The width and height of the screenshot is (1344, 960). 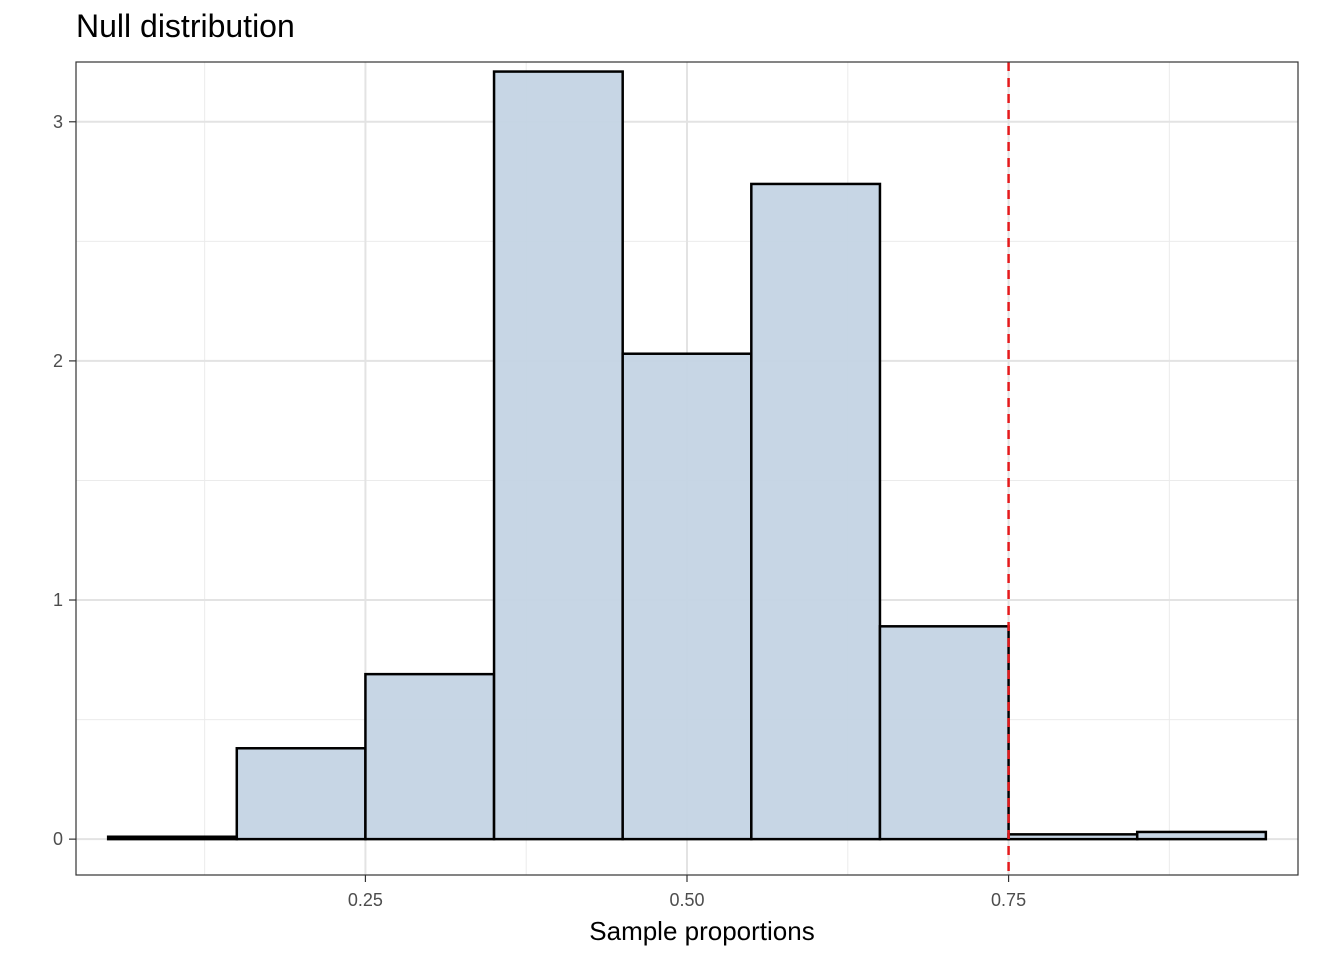 What do you see at coordinates (64, 480) in the screenshot?
I see `y-axis-ticks: 0 1 2 3` at bounding box center [64, 480].